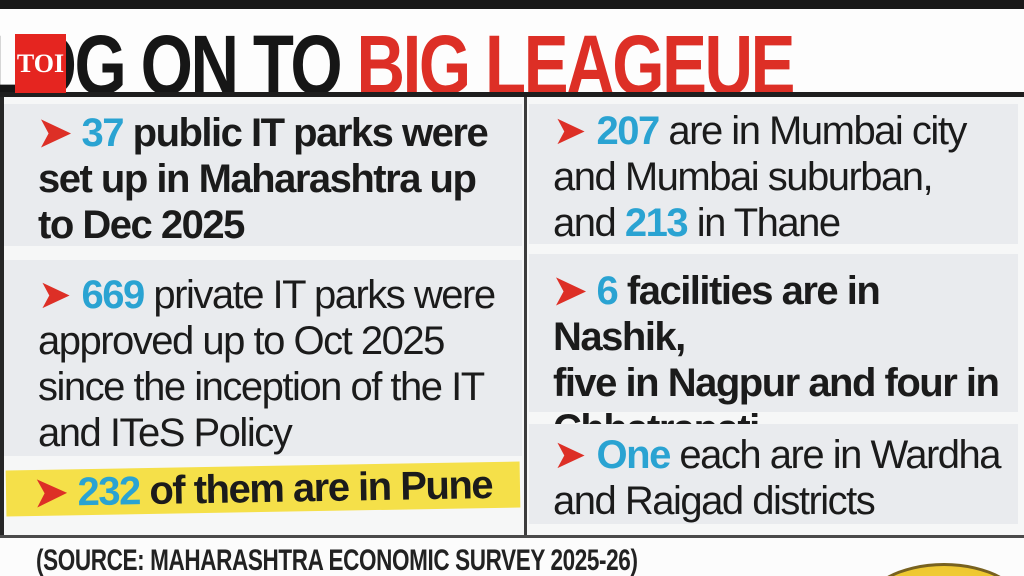  What do you see at coordinates (764, 223) in the screenshot?
I see `stat-text: in Thane` at bounding box center [764, 223].